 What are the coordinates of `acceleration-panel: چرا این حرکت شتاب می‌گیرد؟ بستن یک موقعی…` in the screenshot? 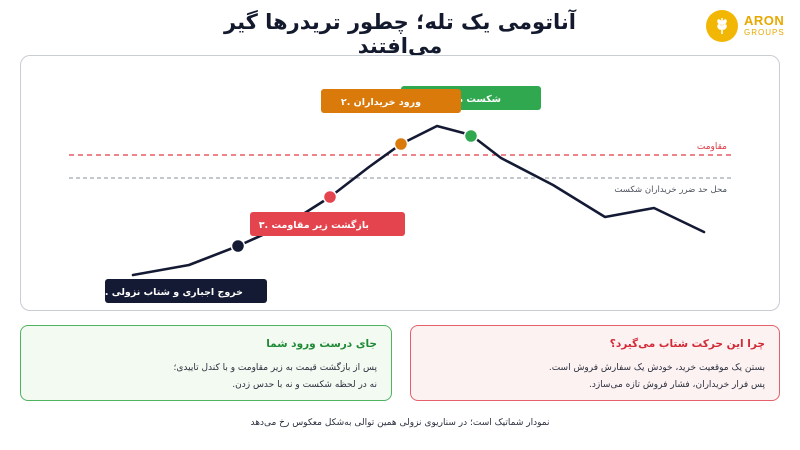 It's located at (595, 363).